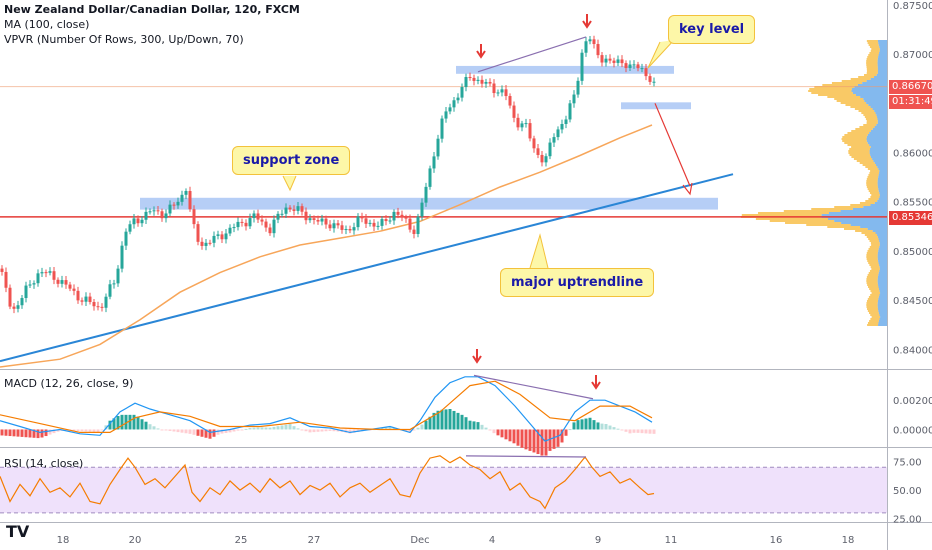  What do you see at coordinates (912, 401) in the screenshot?
I see `macd-axis-tick: 0.00200` at bounding box center [912, 401].